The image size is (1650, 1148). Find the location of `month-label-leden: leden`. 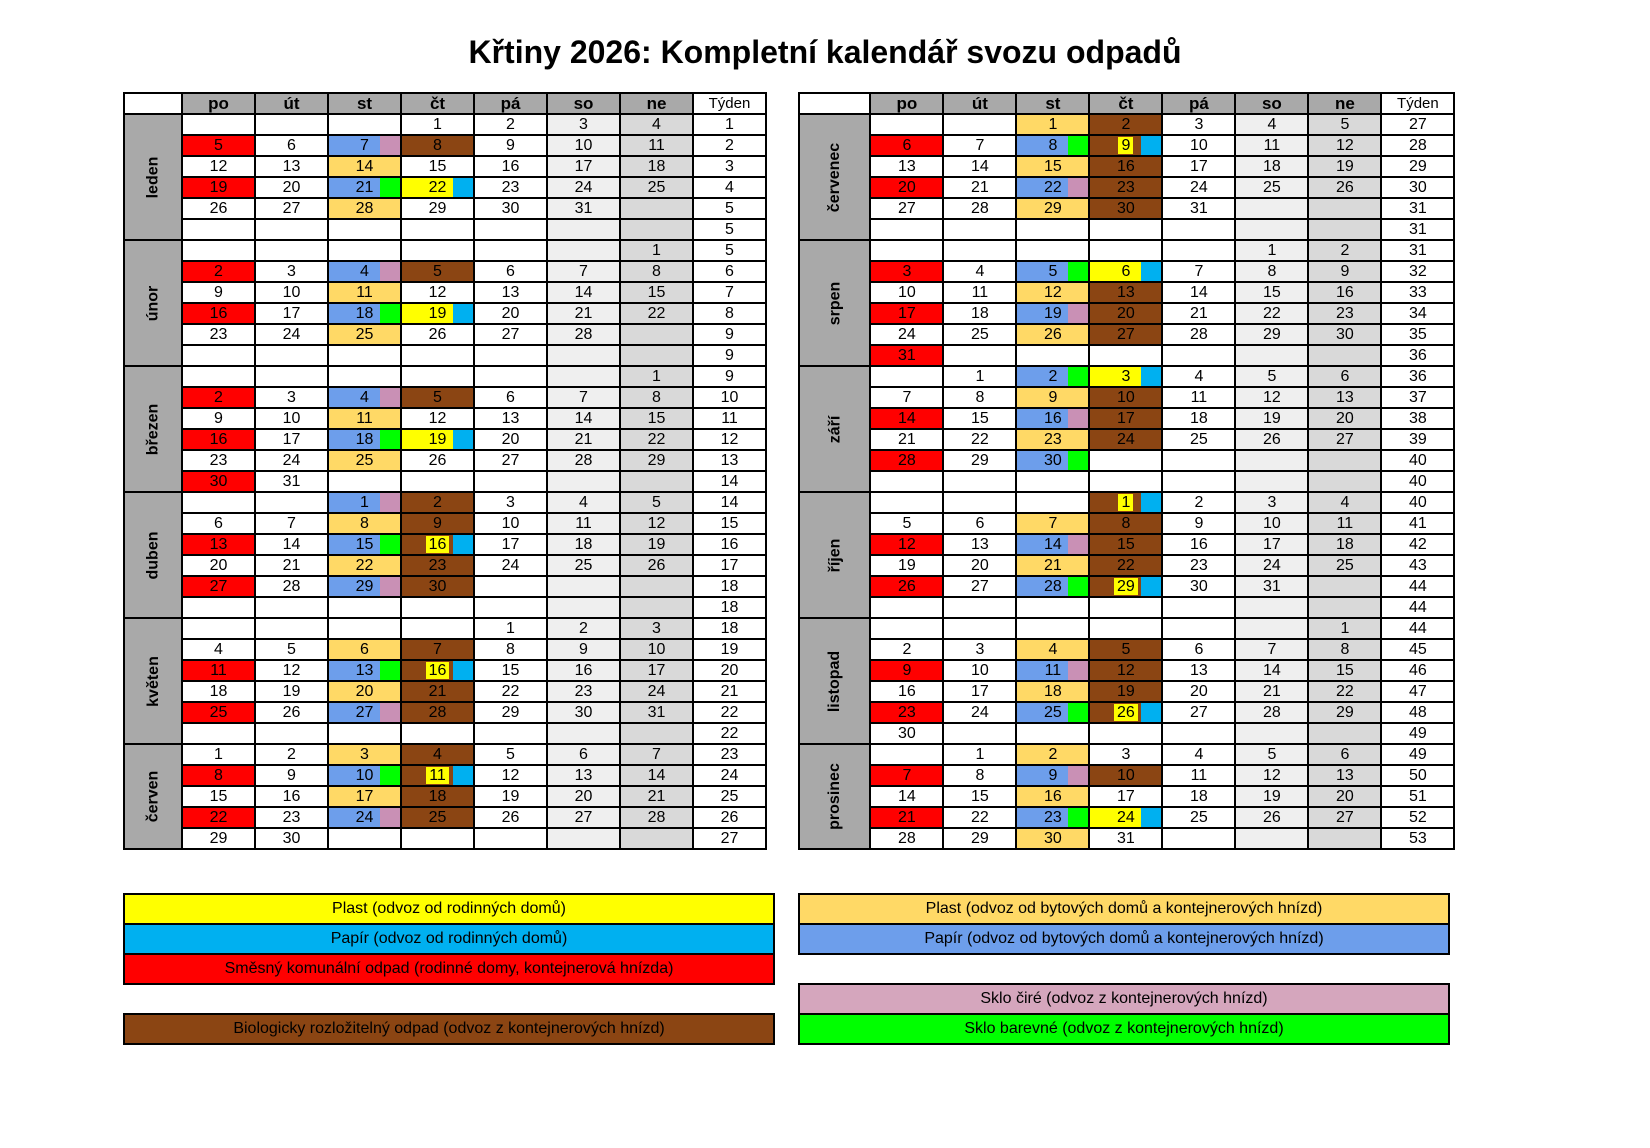

month-label-leden: leden is located at coordinates (153, 177).